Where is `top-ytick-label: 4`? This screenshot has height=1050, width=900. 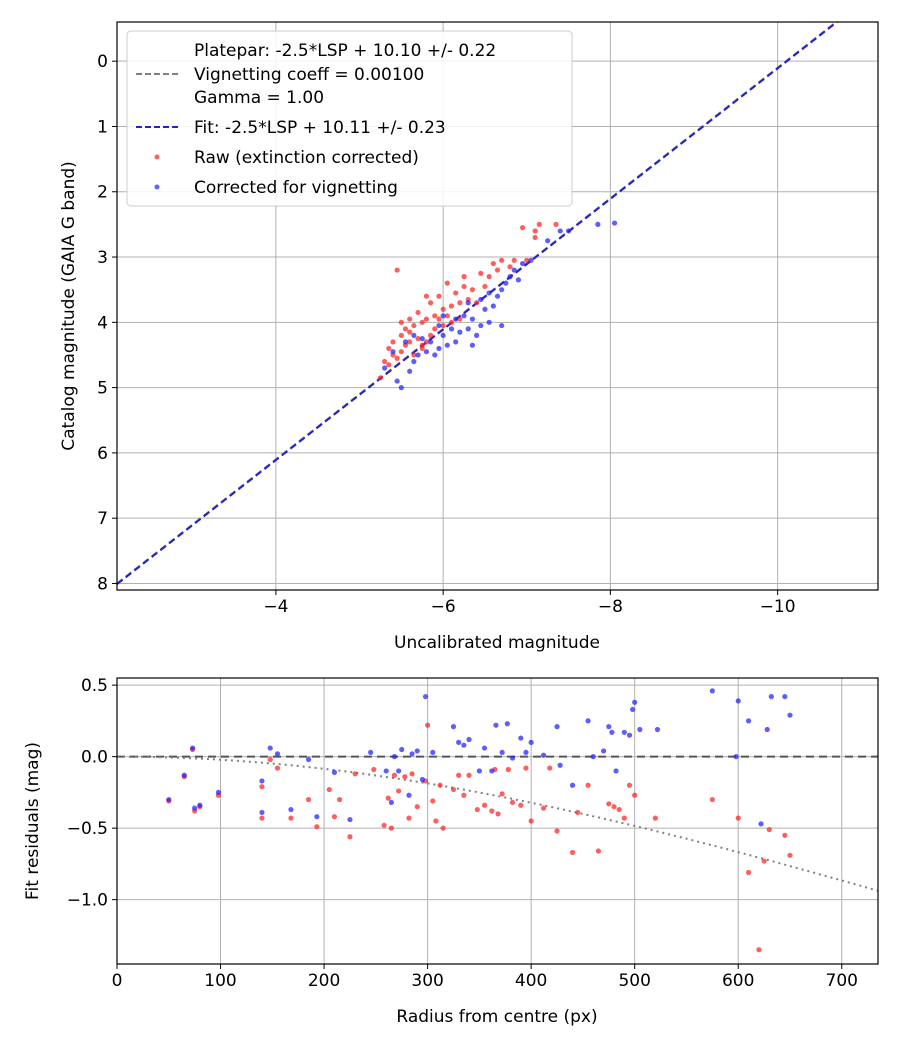 top-ytick-label: 4 is located at coordinates (102, 323).